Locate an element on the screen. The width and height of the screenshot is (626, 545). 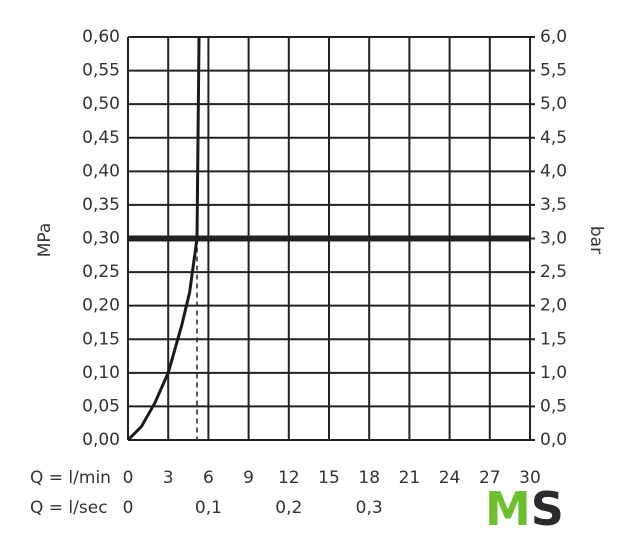
y-tick-label: 0,60 is located at coordinates (101, 37).